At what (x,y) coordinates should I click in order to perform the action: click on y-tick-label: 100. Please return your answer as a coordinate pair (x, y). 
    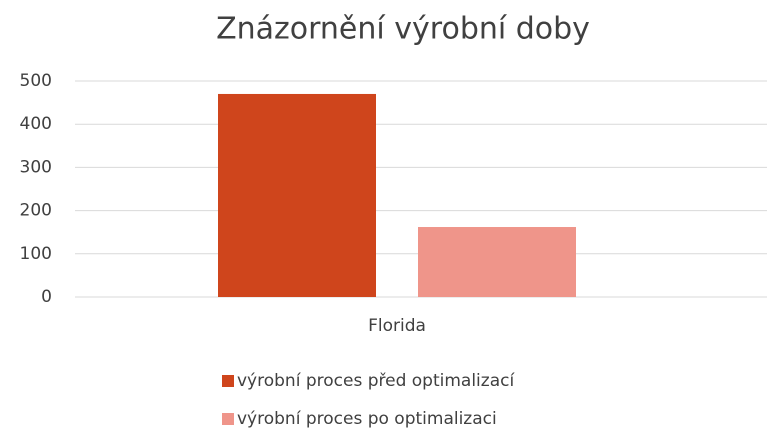
    Looking at the image, I should click on (36, 254).